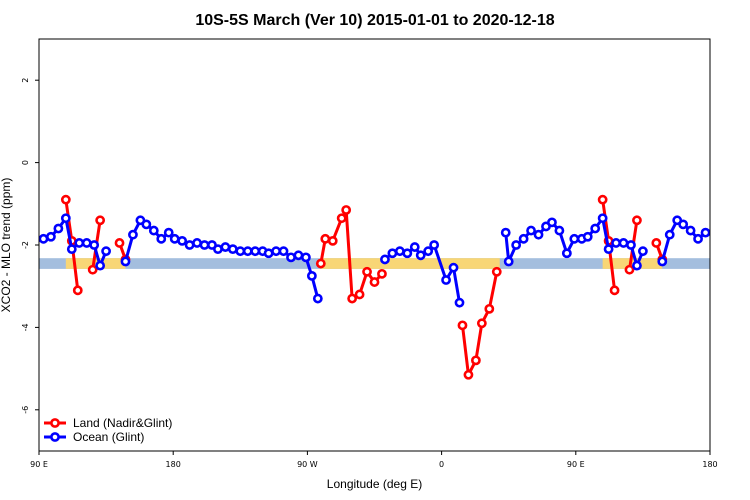  Describe the element at coordinates (307, 464) in the screenshot. I see `x-tick-label-2: 90 W` at that location.